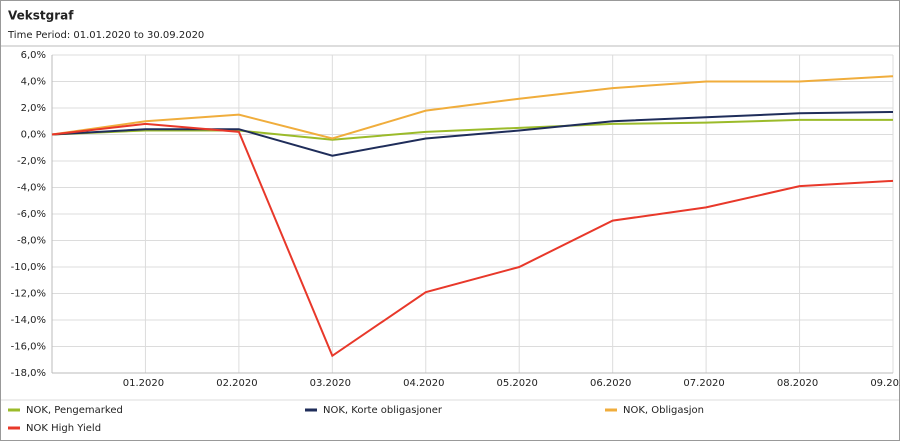 The width and height of the screenshot is (900, 441). I want to click on x-tick-label: 03.2020, so click(330, 383).